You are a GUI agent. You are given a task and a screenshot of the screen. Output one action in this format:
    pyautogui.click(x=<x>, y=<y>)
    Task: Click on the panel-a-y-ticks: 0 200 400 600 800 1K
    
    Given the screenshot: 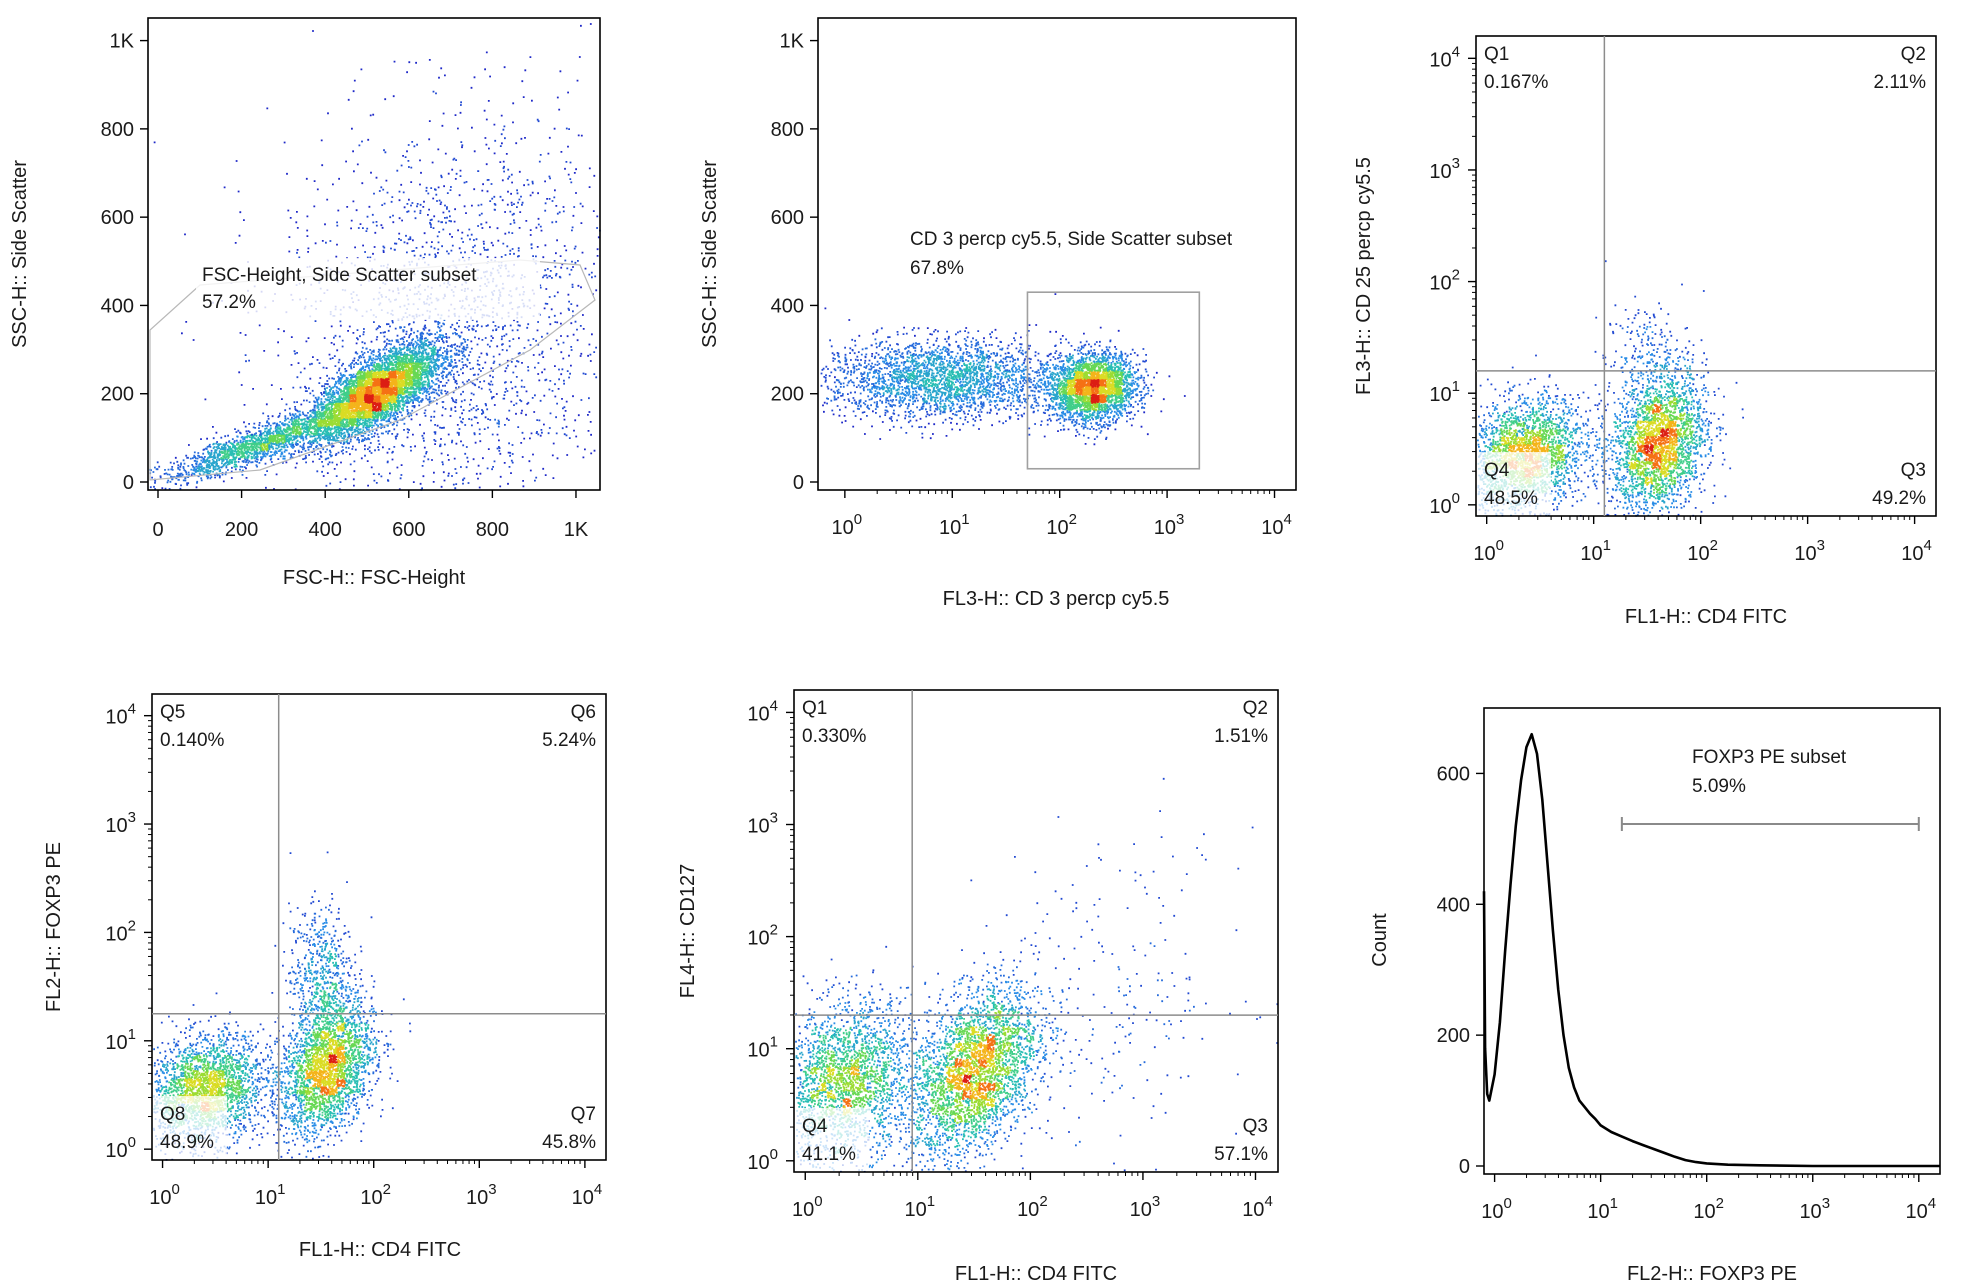 What is the action you would take?
    pyautogui.click(x=124, y=262)
    